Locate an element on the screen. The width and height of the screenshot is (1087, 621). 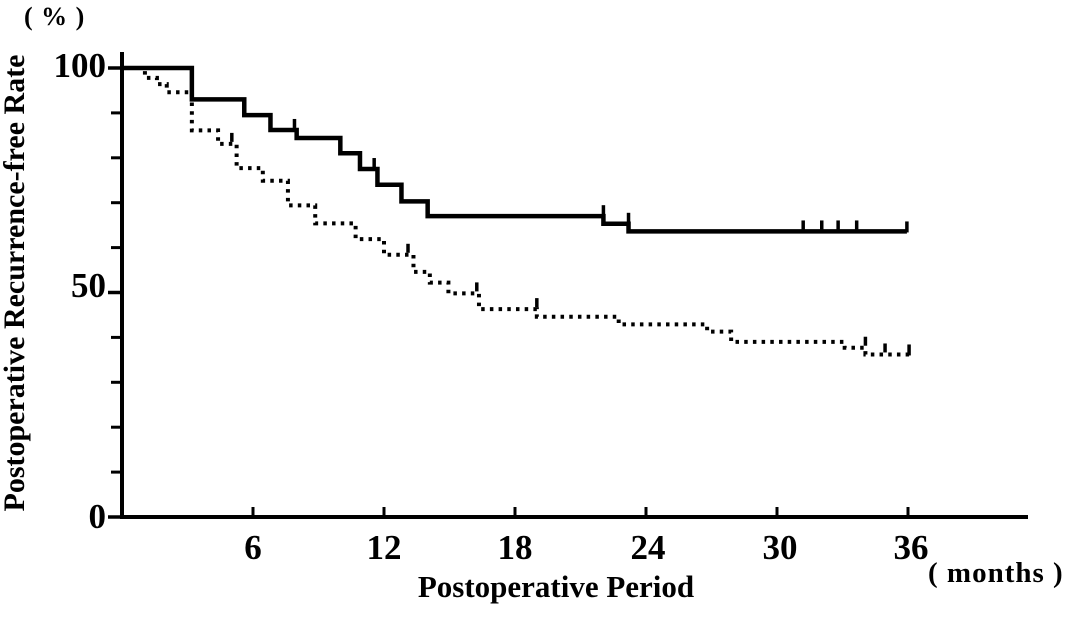
x-tick-label-24: 24 is located at coordinates (648, 547).